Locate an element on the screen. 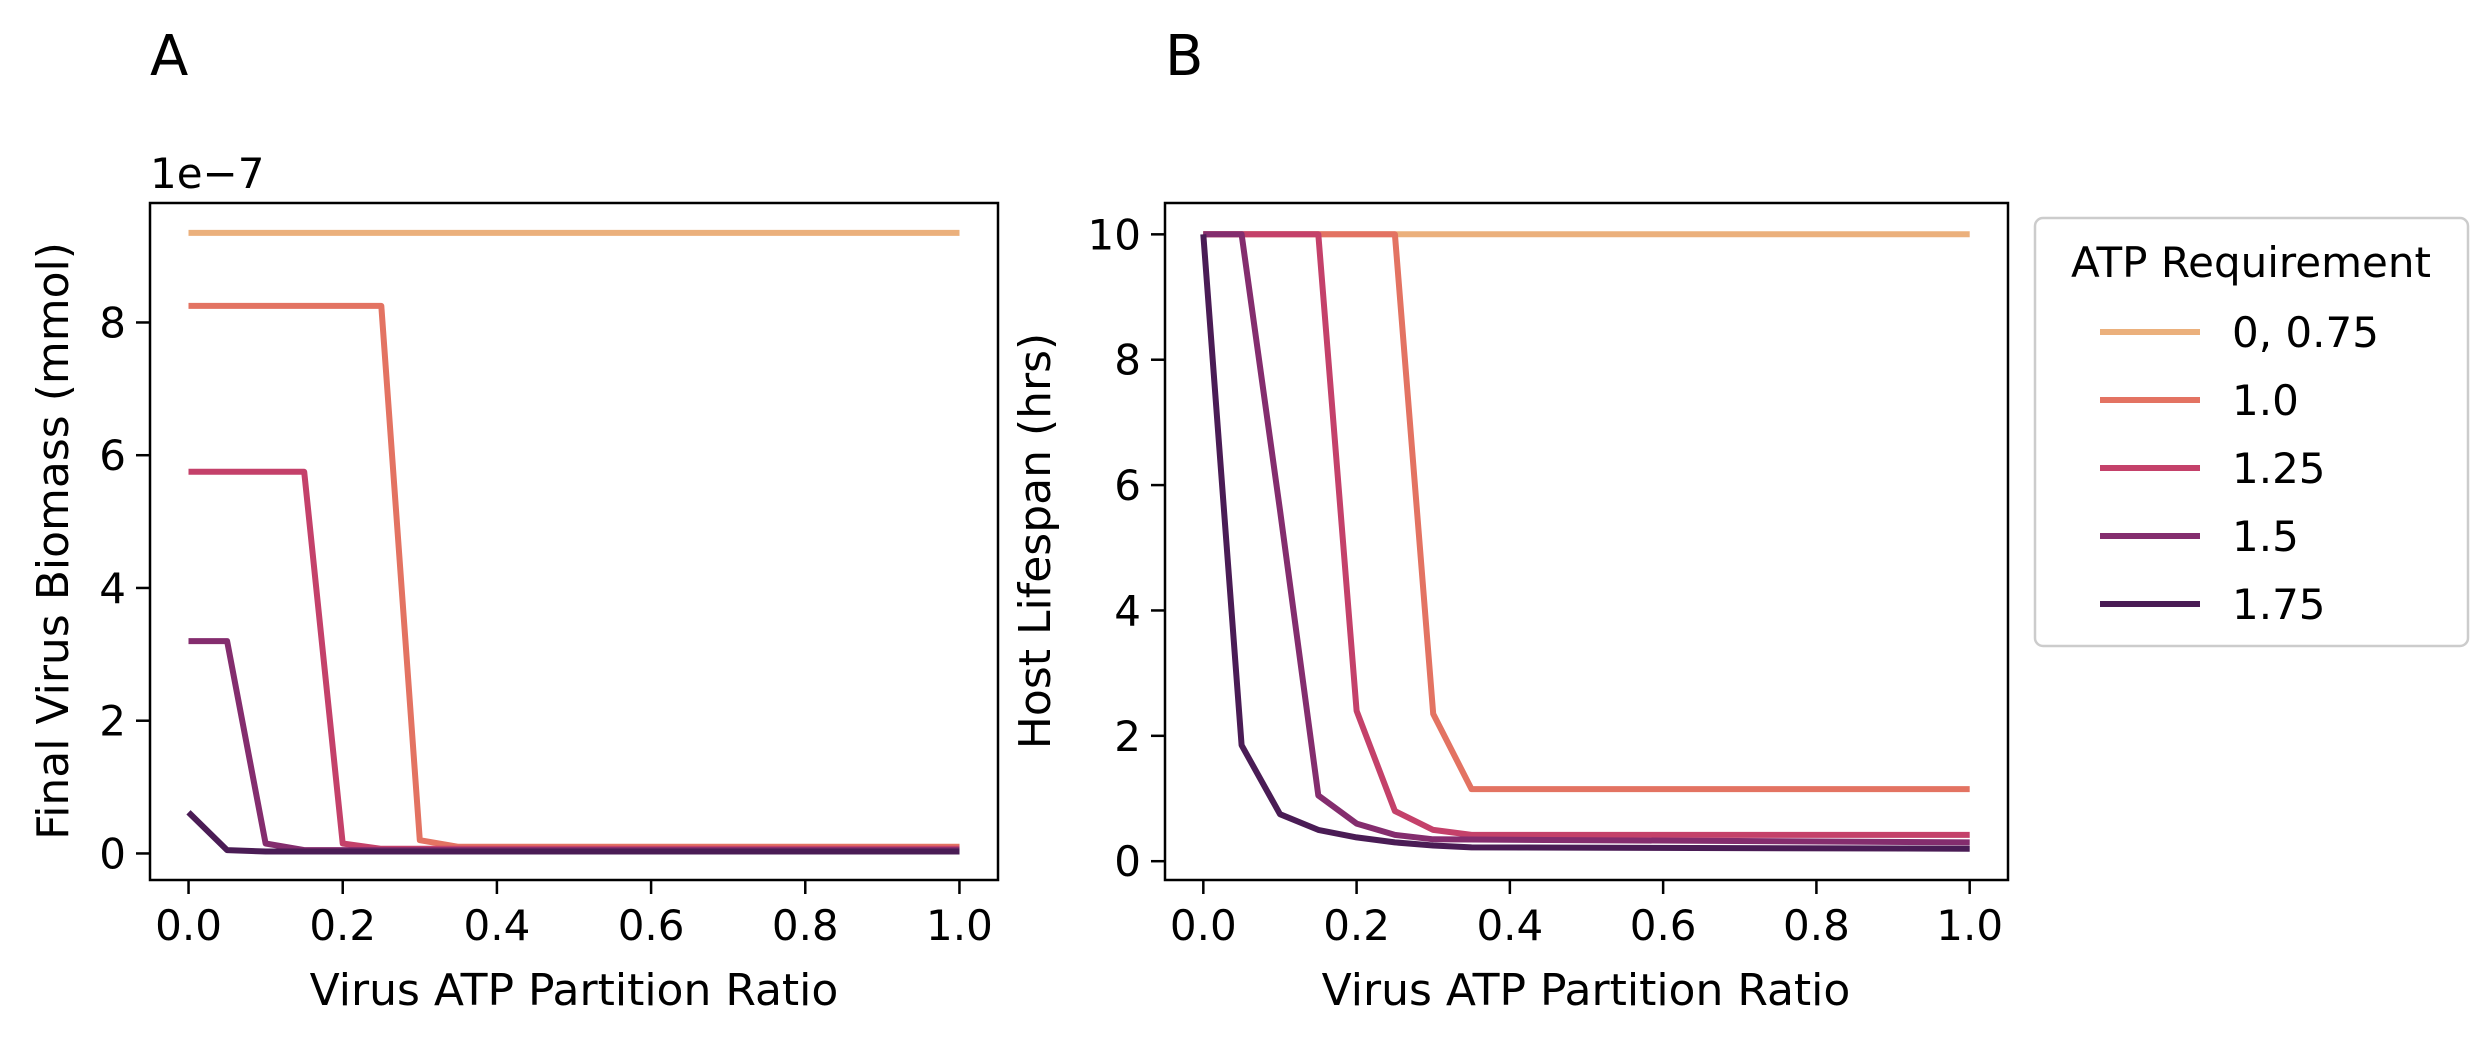 The height and width of the screenshot is (1047, 2492). legend-label-2: 1.25 is located at coordinates (2279, 468).